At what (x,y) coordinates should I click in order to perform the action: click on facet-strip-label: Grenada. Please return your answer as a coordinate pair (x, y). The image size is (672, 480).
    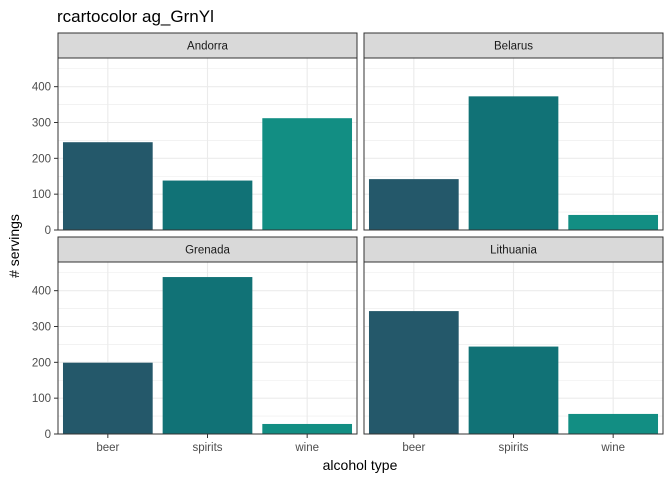
    Looking at the image, I should click on (207, 251).